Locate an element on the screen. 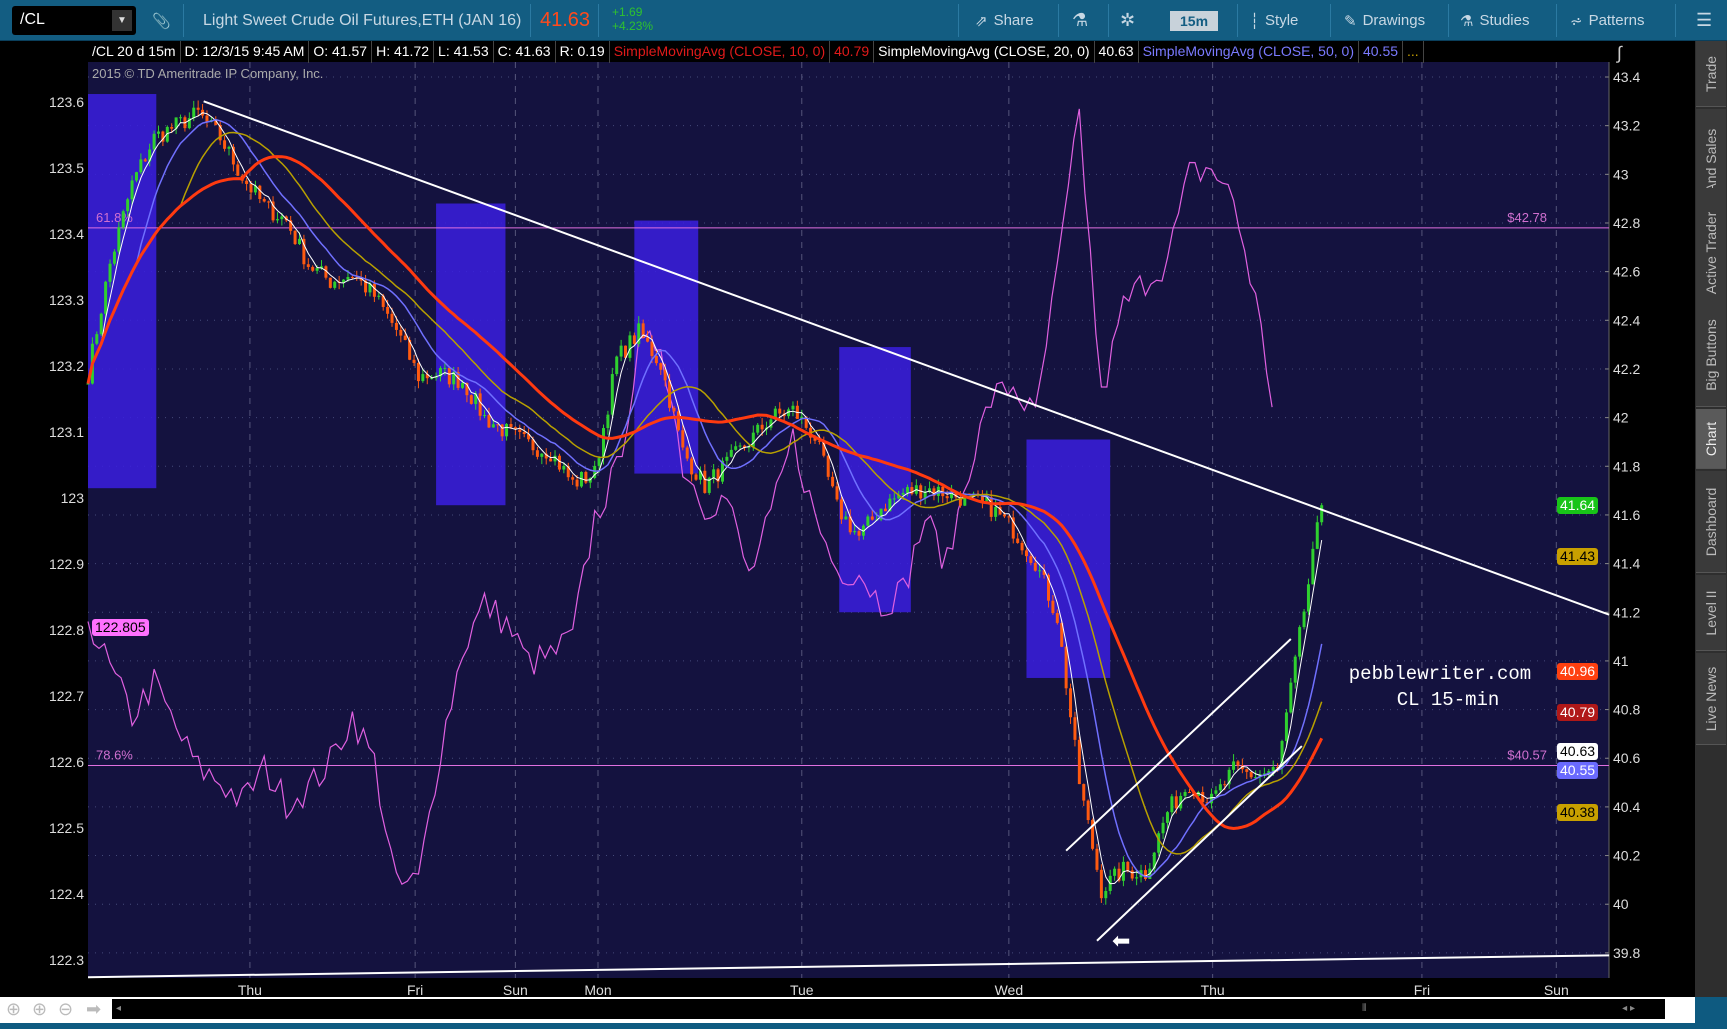 The height and width of the screenshot is (1029, 1727). gear-icon: ✲ is located at coordinates (1128, 20).